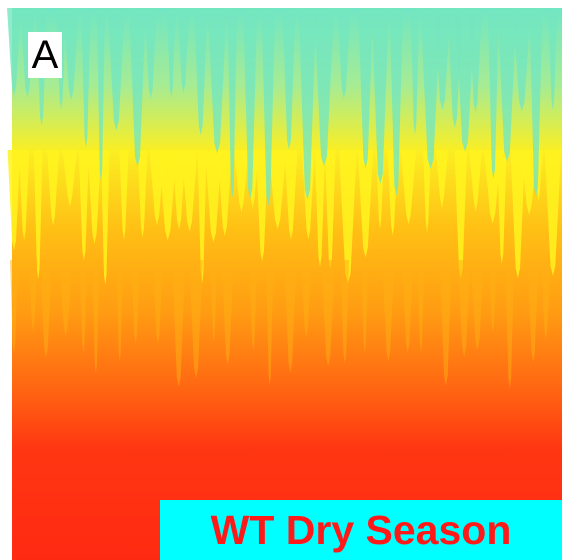 The image size is (562, 560). I want to click on panel-label: A, so click(45, 55).